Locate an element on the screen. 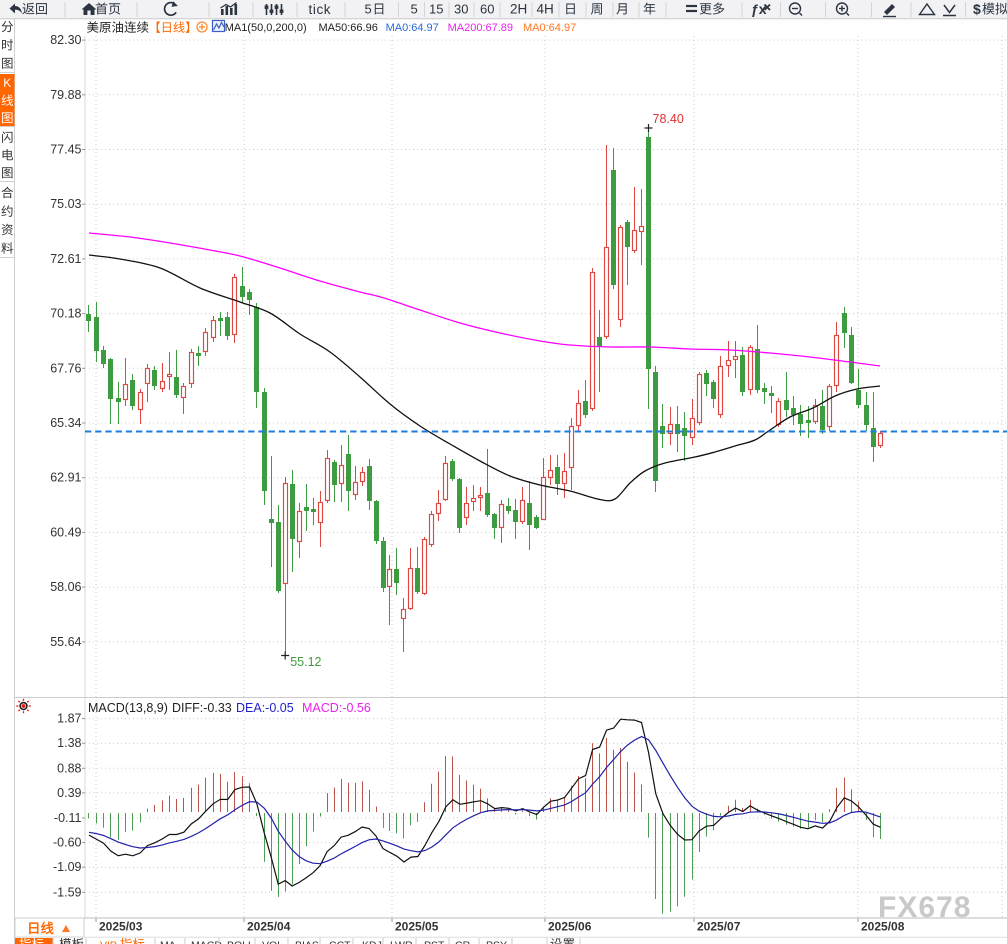 This screenshot has width=1007, height=944. svg-text: 60.49 is located at coordinates (65, 532).